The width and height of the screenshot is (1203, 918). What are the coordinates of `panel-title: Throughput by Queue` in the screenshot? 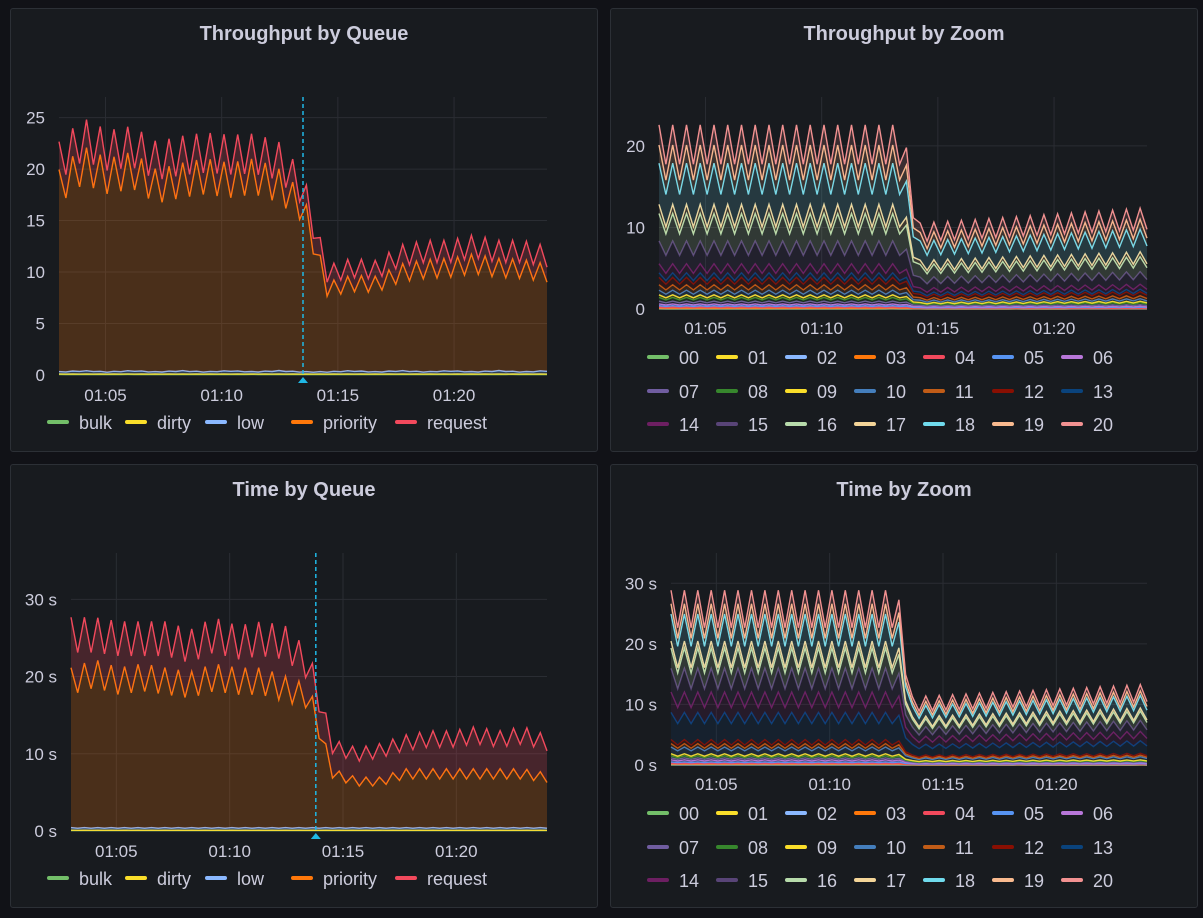 It's located at (304, 34).